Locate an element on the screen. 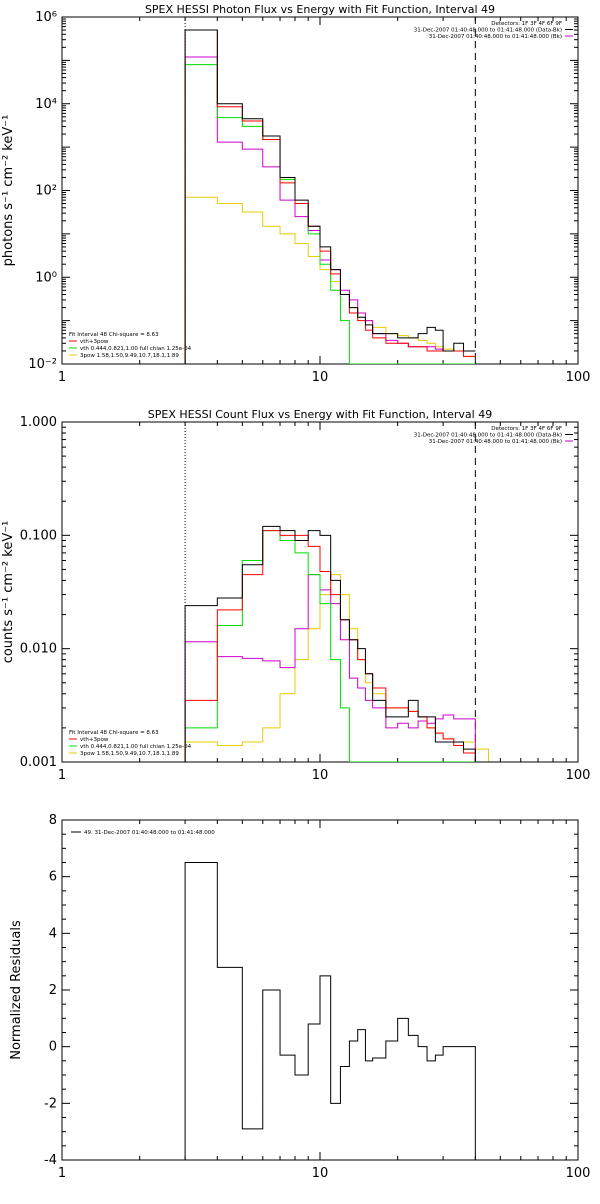 The height and width of the screenshot is (1204, 600). y-tick-label: 0.001 is located at coordinates (38, 762).